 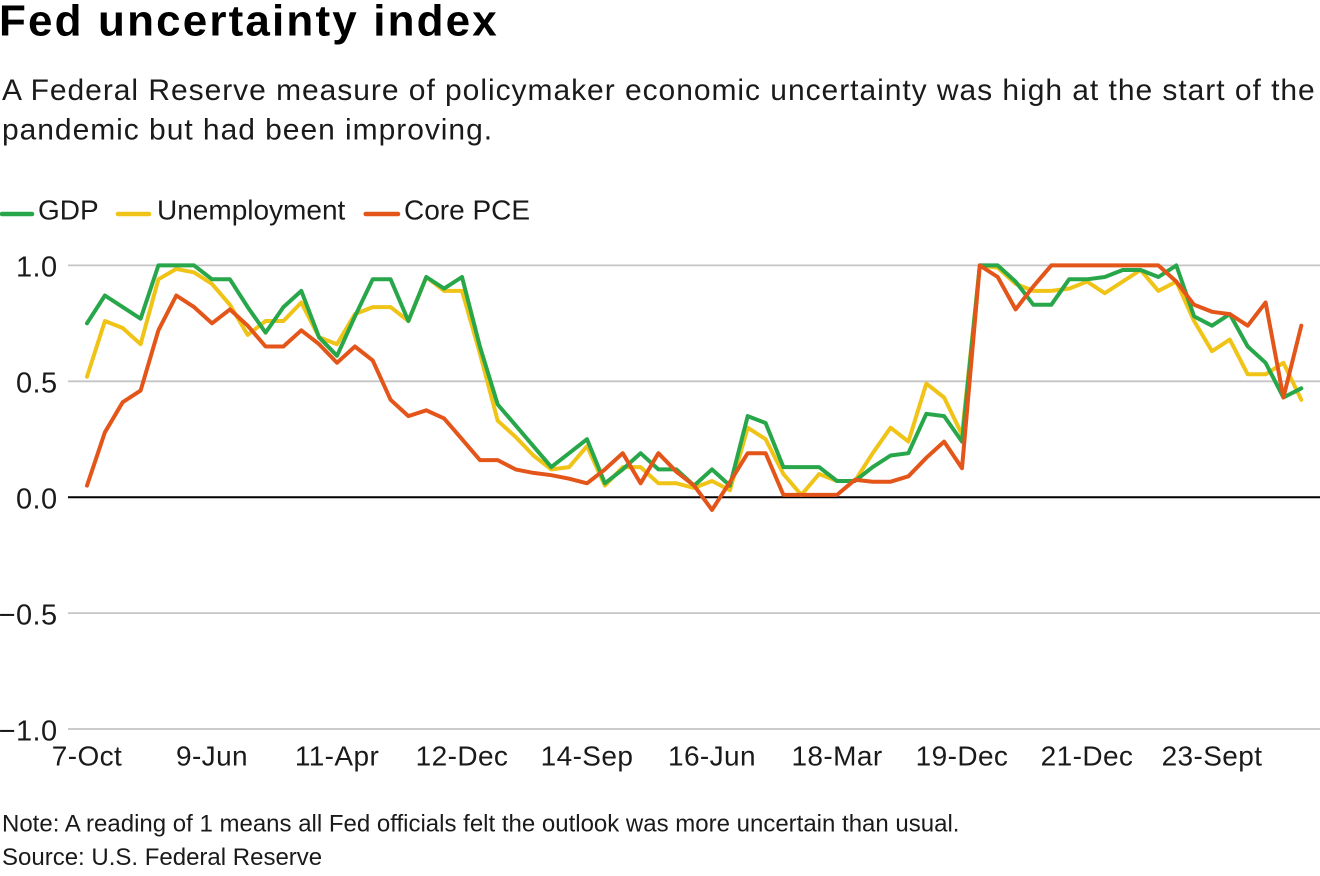 I want to click on svg-text: 9-Jun, so click(x=212, y=756).